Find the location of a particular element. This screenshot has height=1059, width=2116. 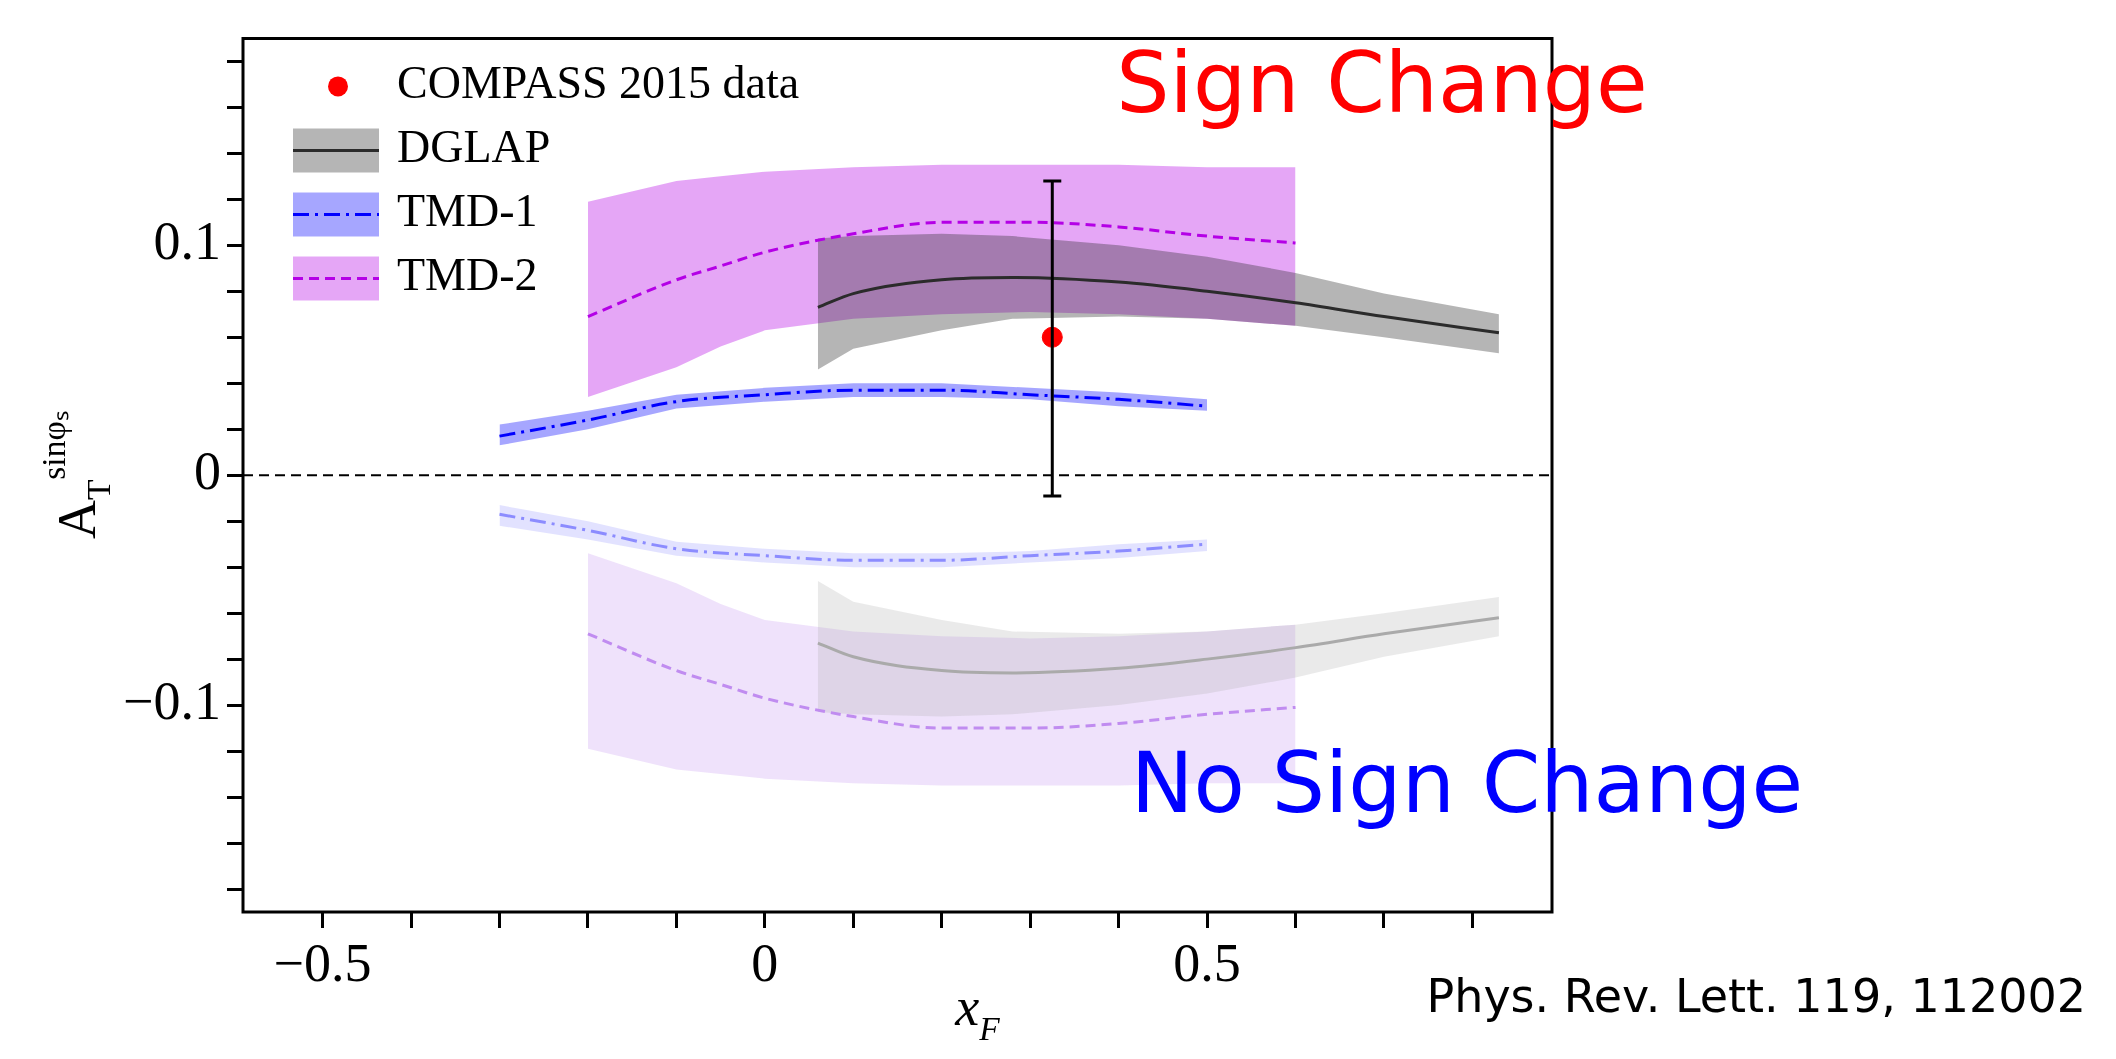

x-tick-label: −0.5 is located at coordinates (322, 962).